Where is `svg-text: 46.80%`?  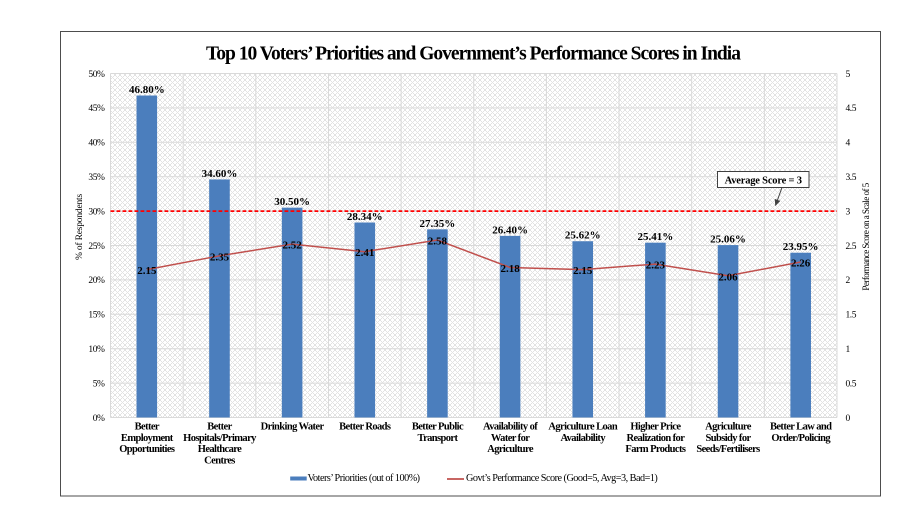
svg-text: 46.80% is located at coordinates (147, 90).